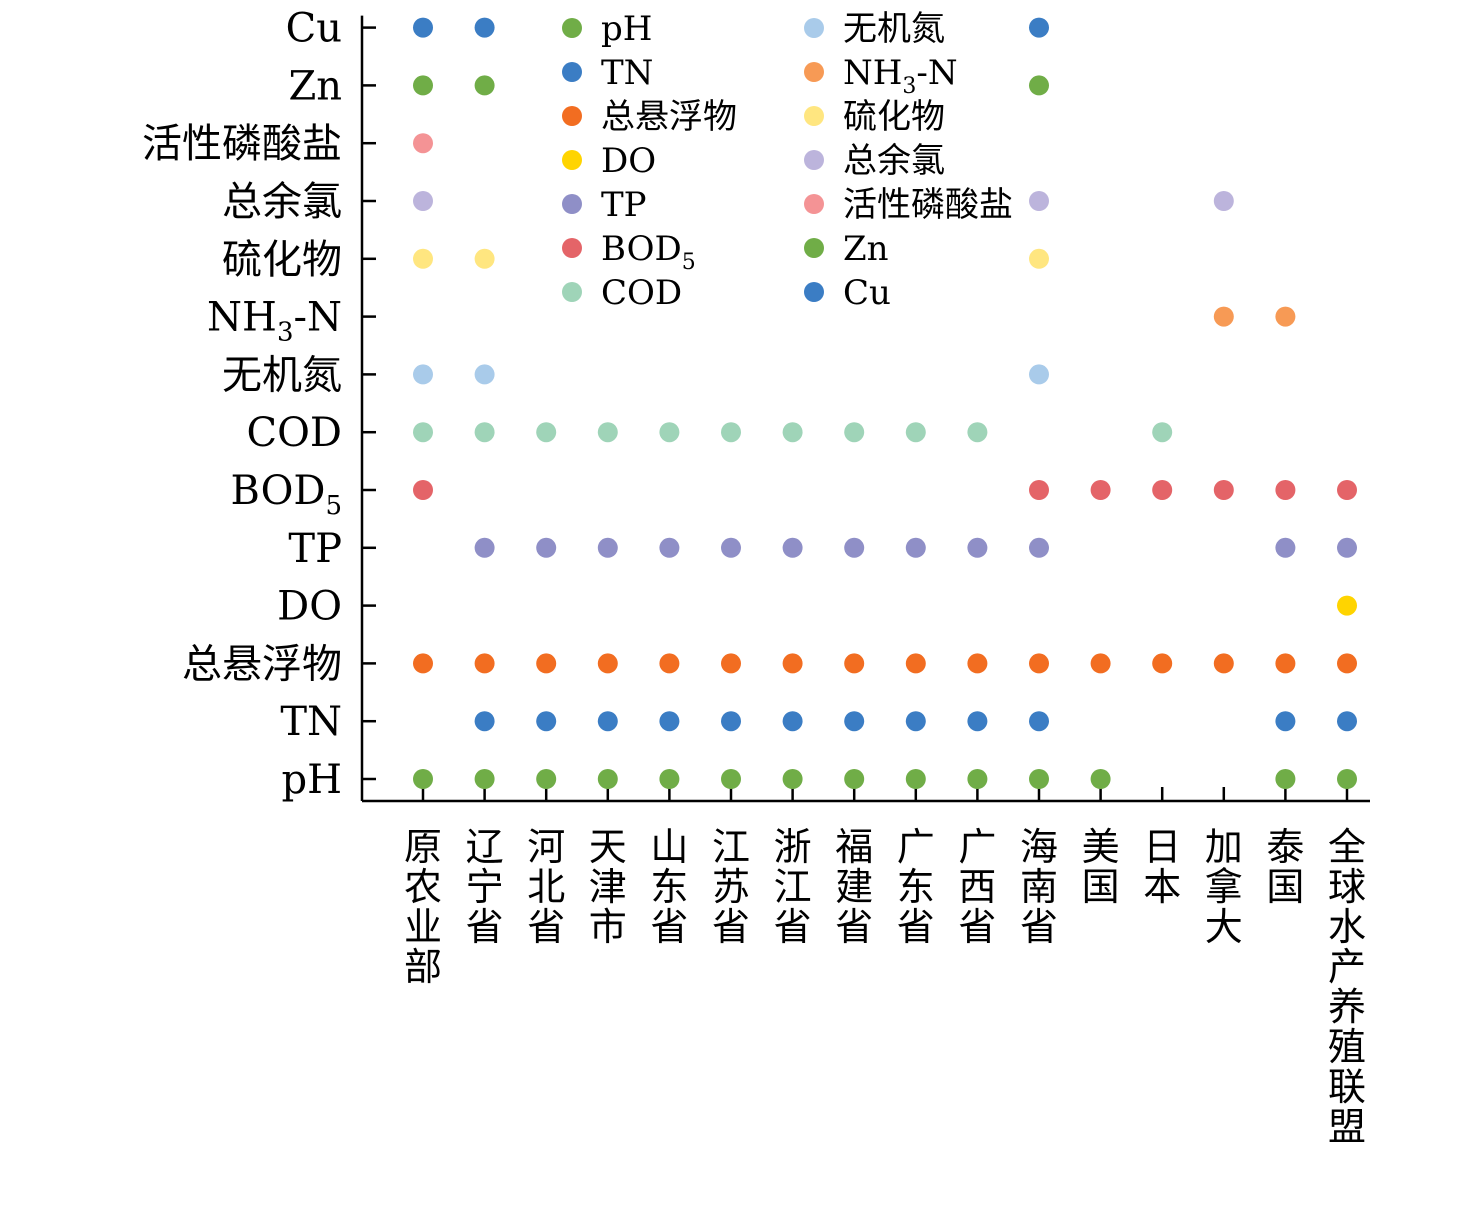 This screenshot has width=1476, height=1207. Describe the element at coordinates (814, 72) in the screenshot. I see `legend-marker-NH3N` at that location.